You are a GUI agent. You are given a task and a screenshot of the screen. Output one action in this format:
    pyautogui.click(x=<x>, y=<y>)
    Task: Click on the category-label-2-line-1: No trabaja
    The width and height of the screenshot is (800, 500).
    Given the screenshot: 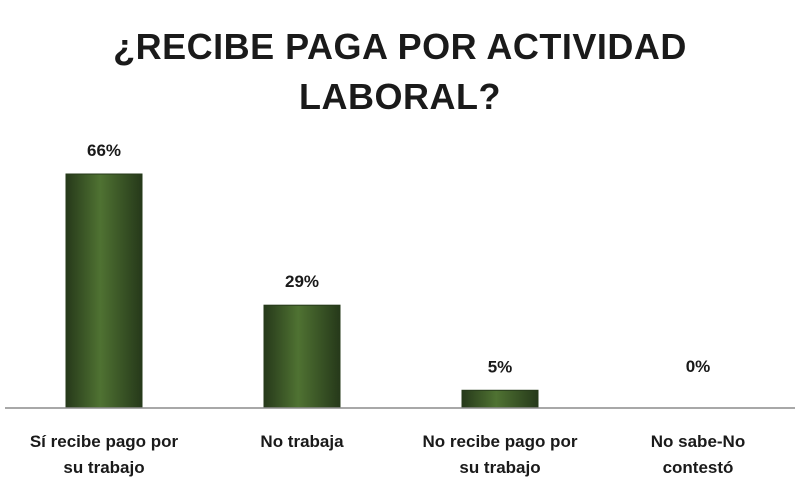 What is the action you would take?
    pyautogui.click(x=302, y=441)
    